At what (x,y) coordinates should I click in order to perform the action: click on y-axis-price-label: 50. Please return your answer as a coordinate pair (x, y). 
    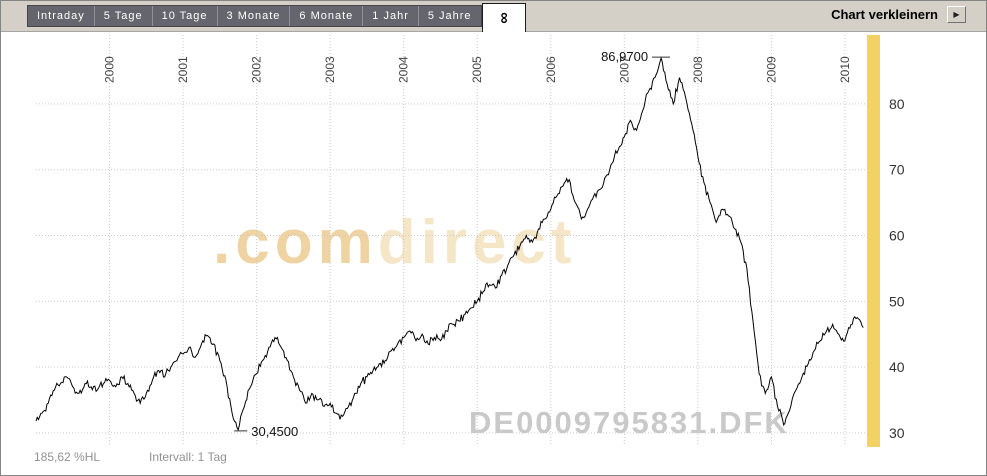
    Looking at the image, I should click on (897, 301).